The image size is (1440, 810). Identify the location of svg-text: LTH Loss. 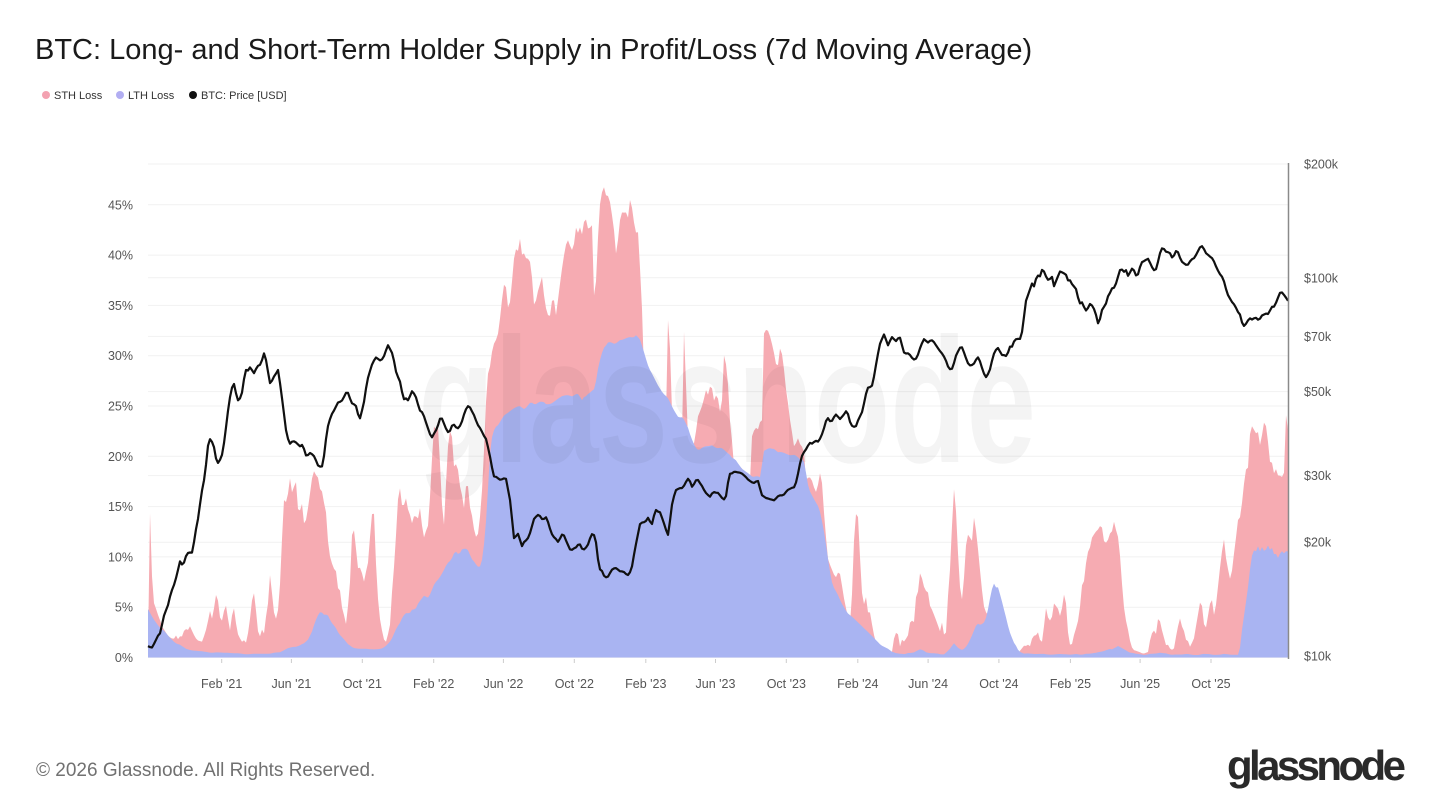
(151, 96).